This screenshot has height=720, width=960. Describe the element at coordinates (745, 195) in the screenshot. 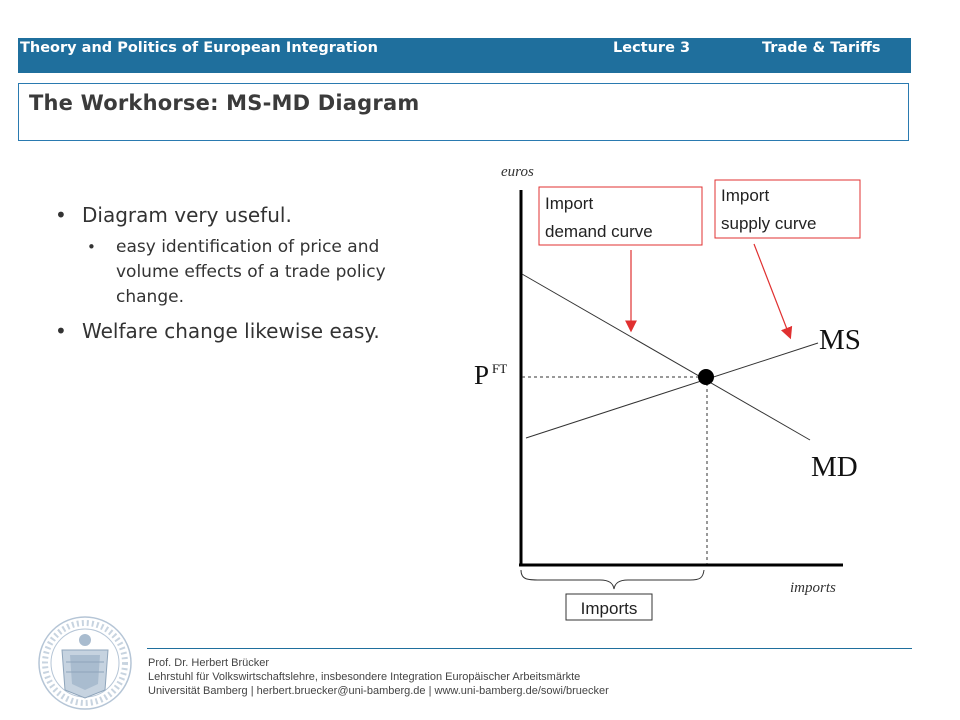

I see `supply-callout-line1: Import` at that location.